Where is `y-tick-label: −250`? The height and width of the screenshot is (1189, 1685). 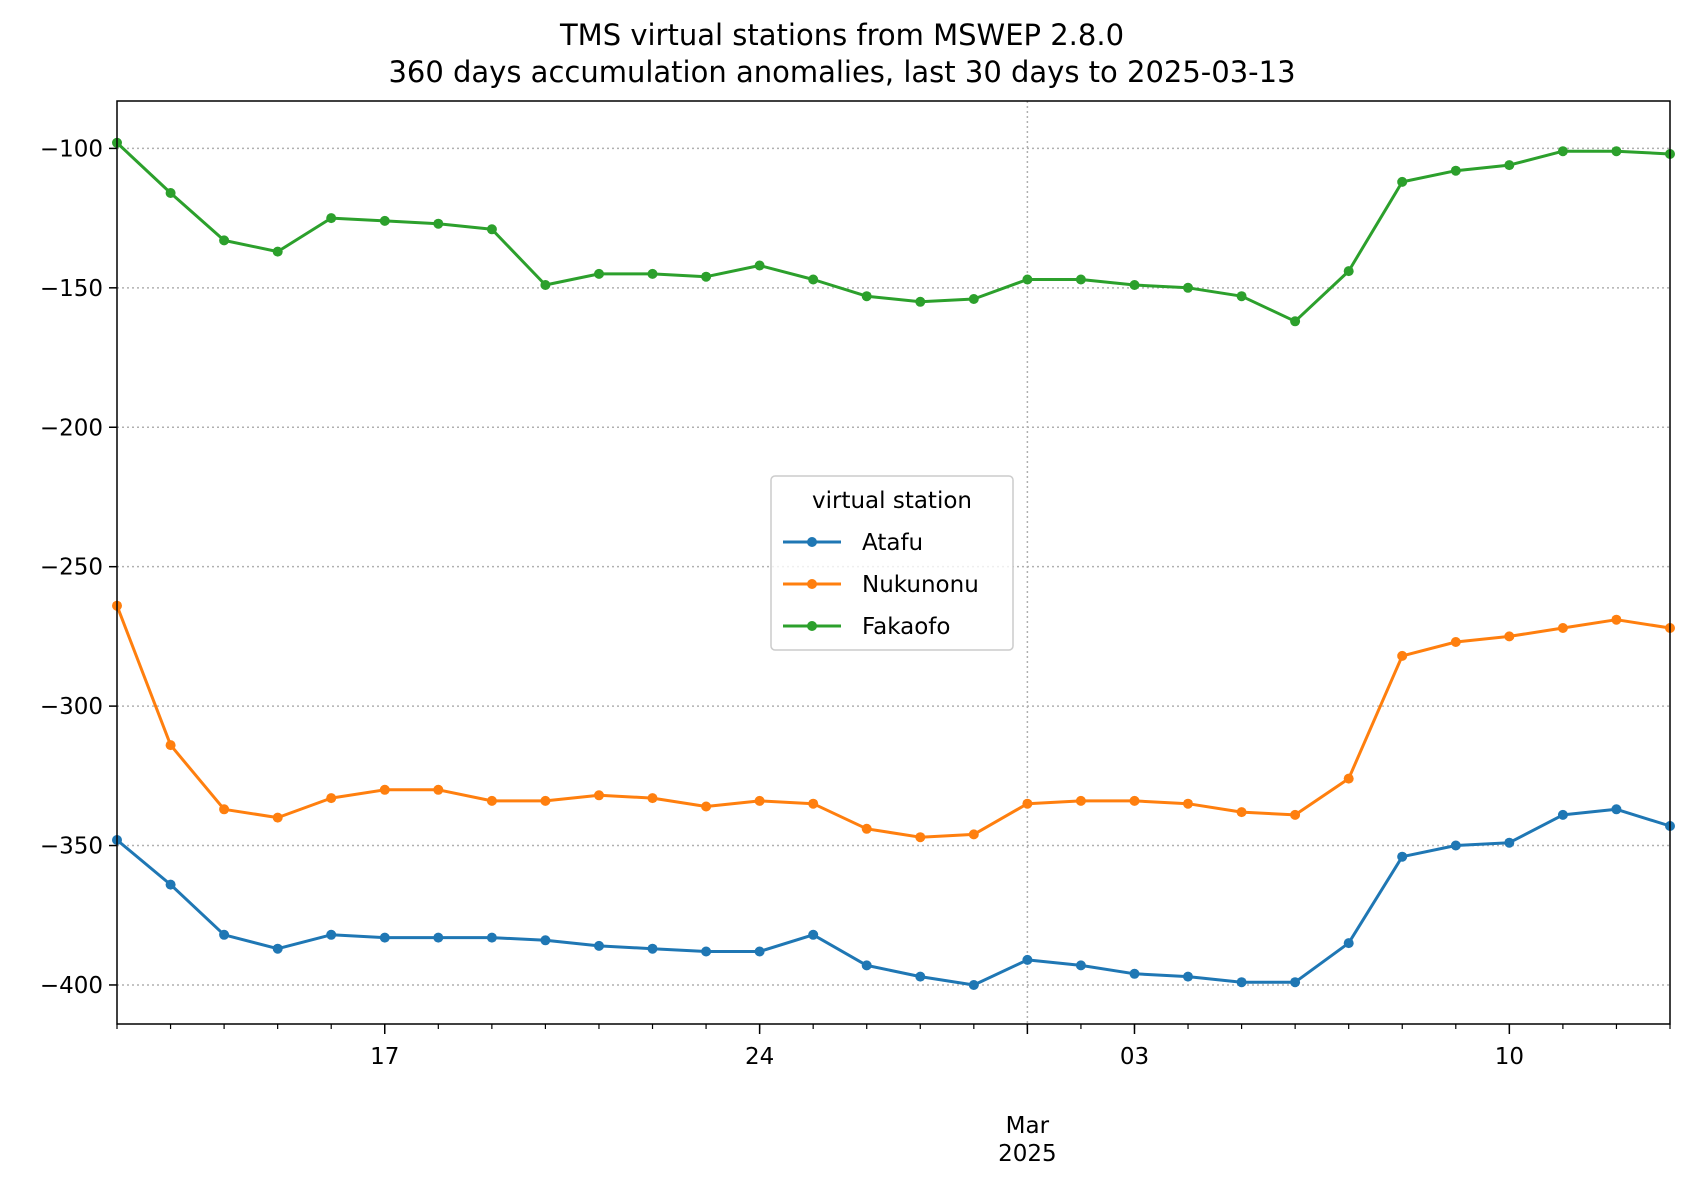 y-tick-label: −250 is located at coordinates (71, 568).